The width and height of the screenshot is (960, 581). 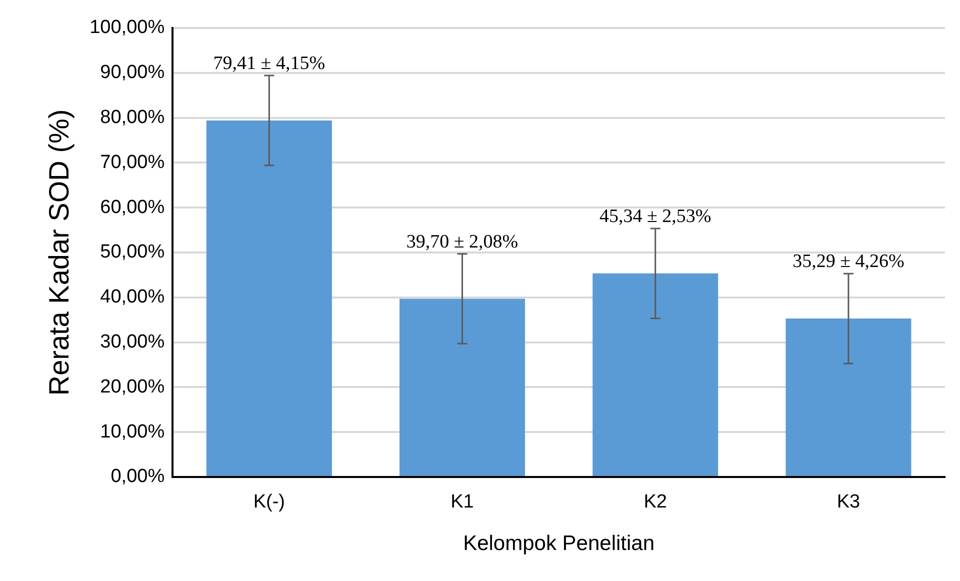 What do you see at coordinates (848, 261) in the screenshot?
I see `data-label: 35,29 ± 4,26%` at bounding box center [848, 261].